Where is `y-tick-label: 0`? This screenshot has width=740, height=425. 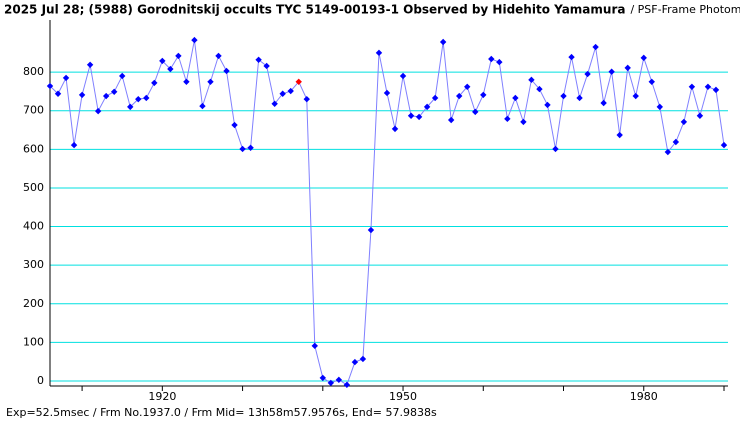
y-tick-label: 0 is located at coordinates (40, 380).